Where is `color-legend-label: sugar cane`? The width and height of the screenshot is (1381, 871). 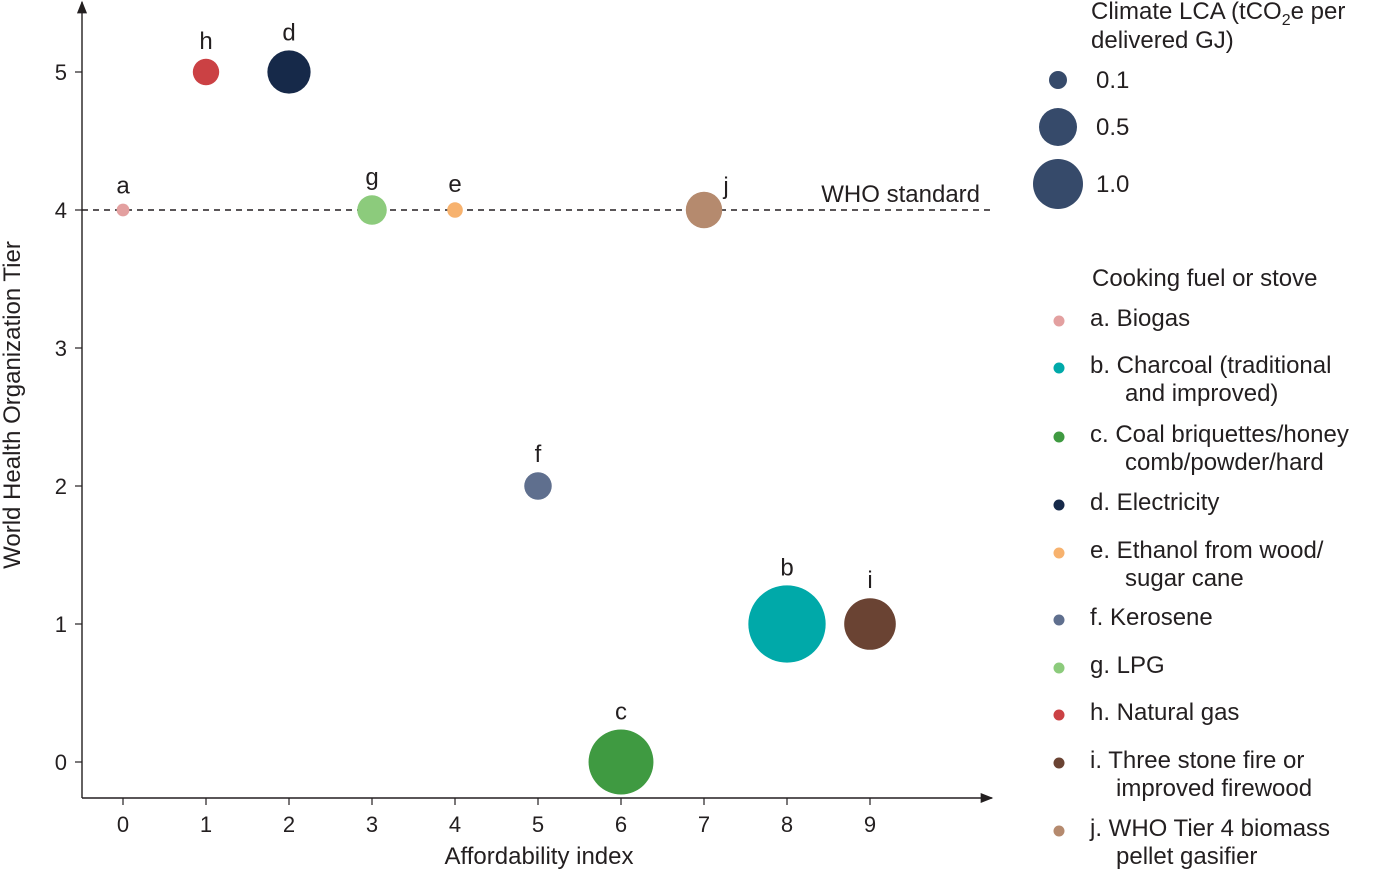
color-legend-label: sugar cane is located at coordinates (1184, 578).